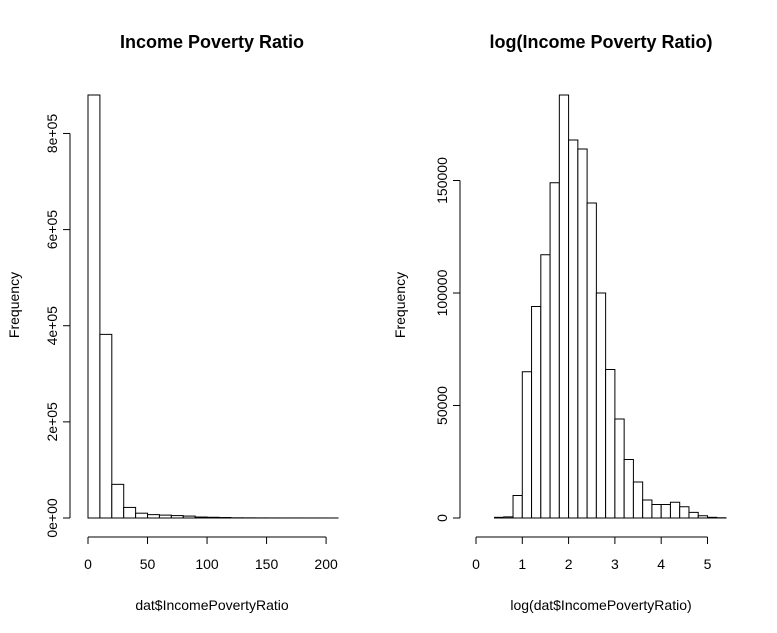 This screenshot has height=633, width=777. I want to click on y-tick-label: 0, so click(442, 518).